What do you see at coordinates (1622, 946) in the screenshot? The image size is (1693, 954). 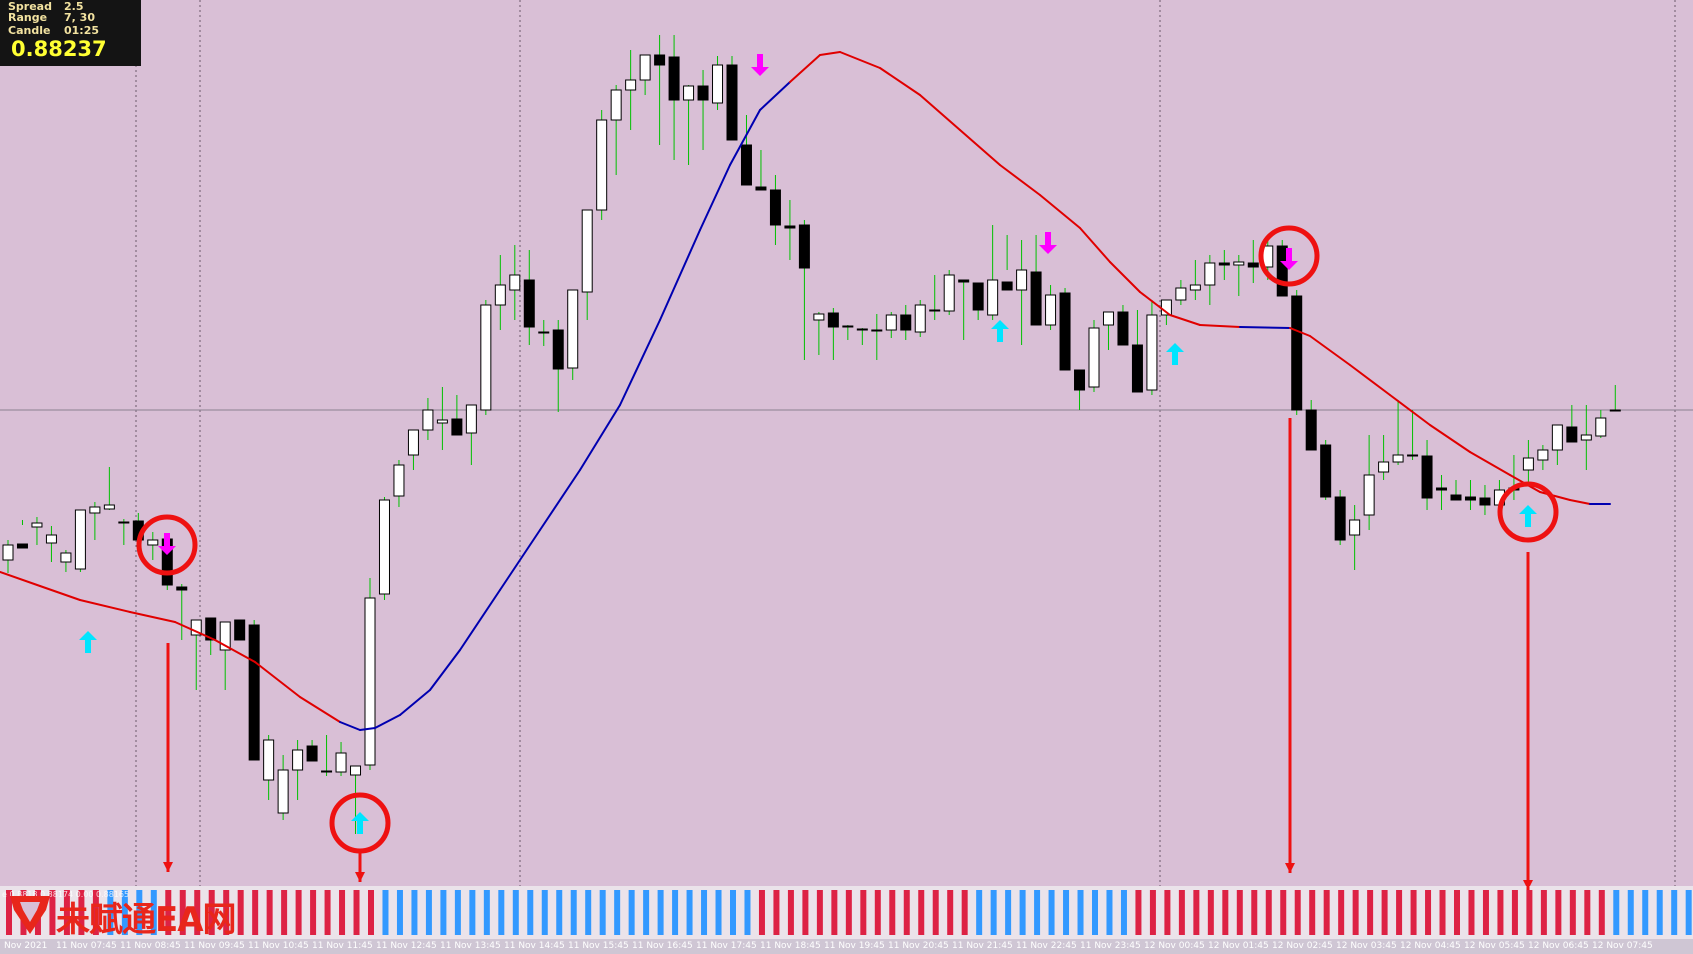 I see `time-axis-label: 12 Nov 07:45` at bounding box center [1622, 946].